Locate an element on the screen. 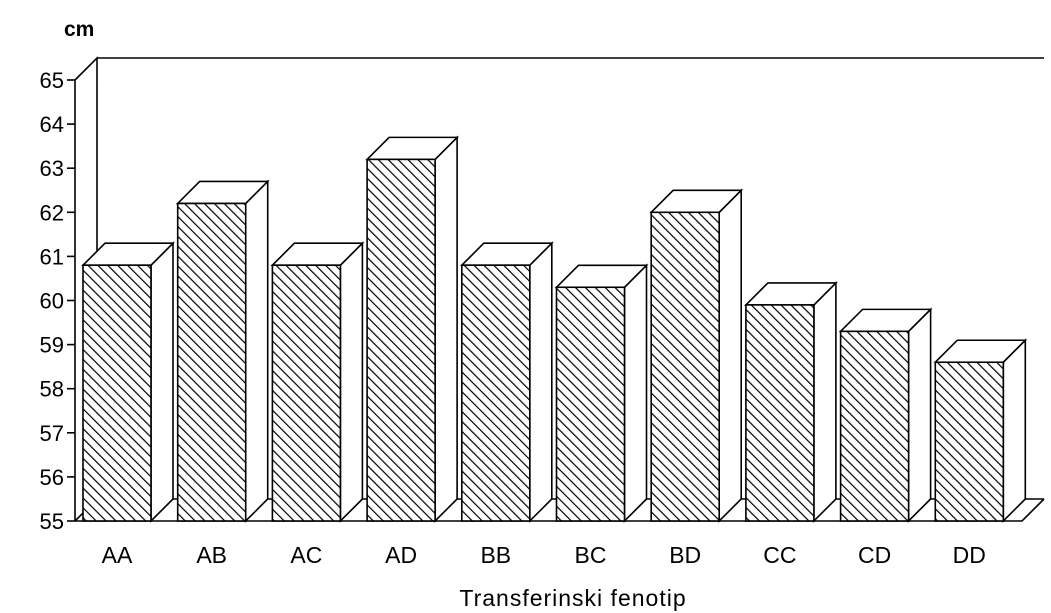  y-tick-label: 59 is located at coordinates (52, 345).